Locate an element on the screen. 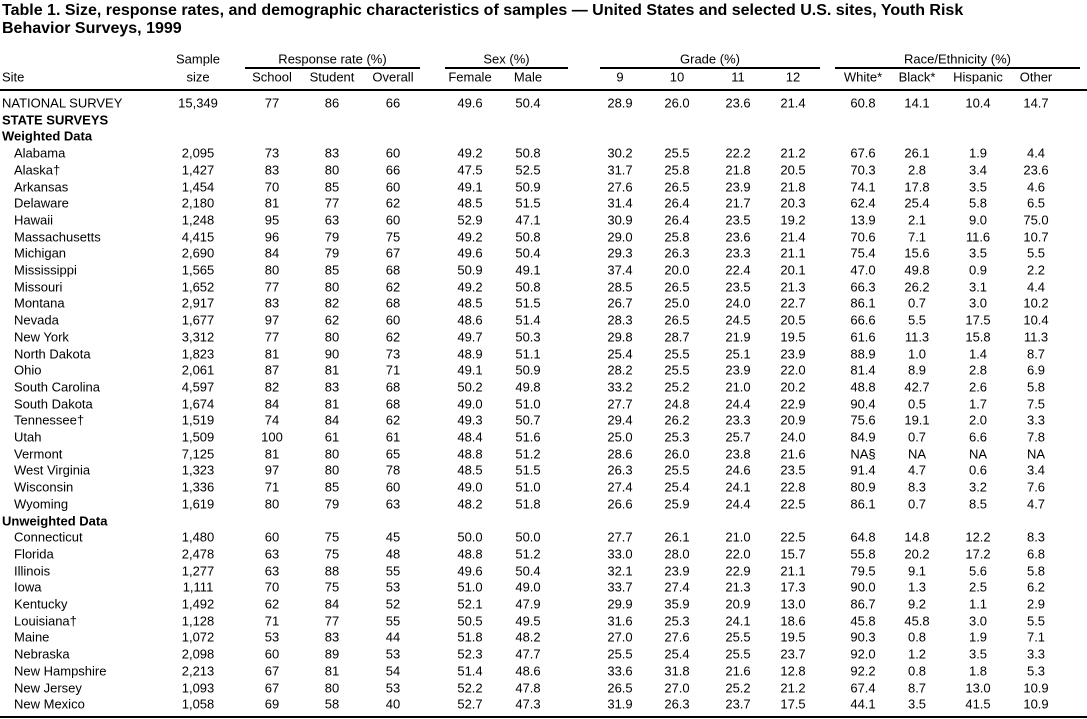 This screenshot has width=1087, height=719. group-header: Grade (%) is located at coordinates (710, 59).